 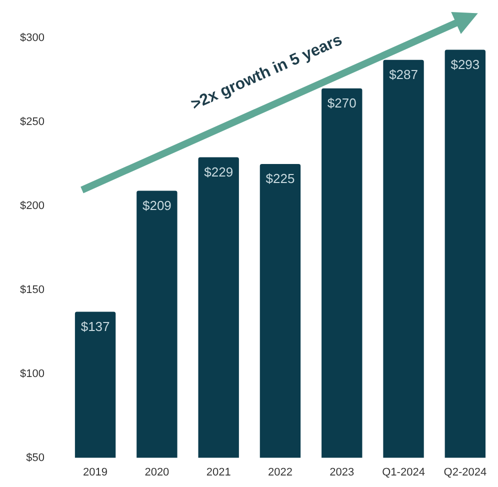 I want to click on x-tick-label: 2020, so click(x=157, y=472).